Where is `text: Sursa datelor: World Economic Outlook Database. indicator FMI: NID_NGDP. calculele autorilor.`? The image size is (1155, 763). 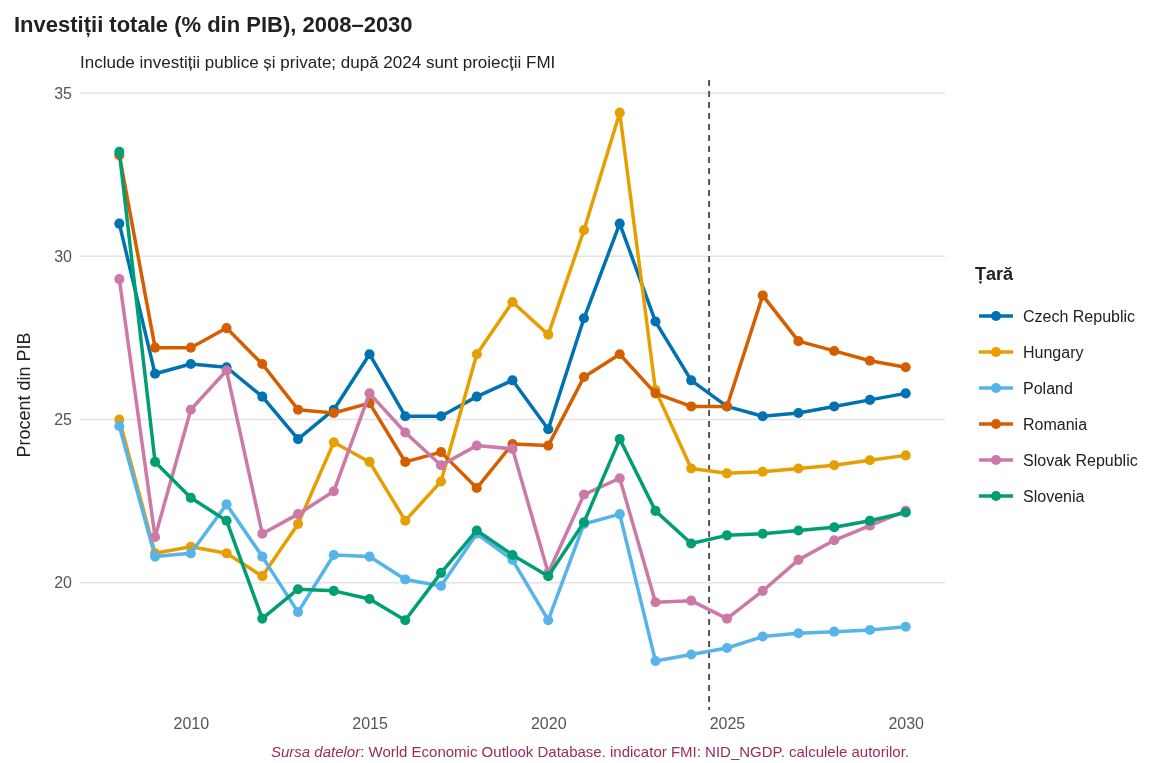
text: Sursa datelor: World Economic Outlook Database. indicator FMI: NID_NGDP. calculele autorilor. is located at coordinates (590, 751).